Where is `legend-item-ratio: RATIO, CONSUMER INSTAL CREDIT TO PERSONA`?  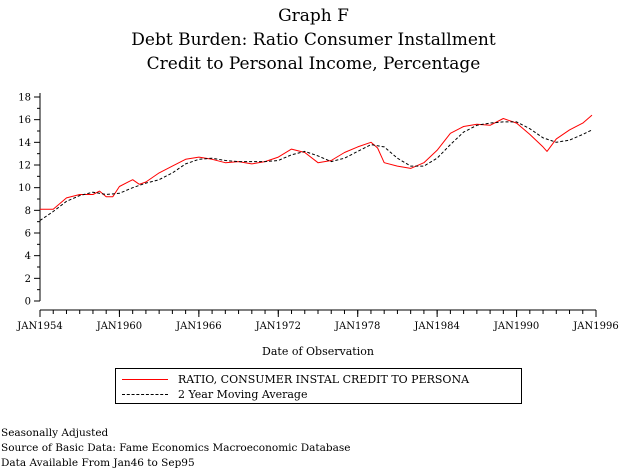
legend-item-ratio: RATIO, CONSUMER INSTAL CREDIT TO PERSONA is located at coordinates (295, 379).